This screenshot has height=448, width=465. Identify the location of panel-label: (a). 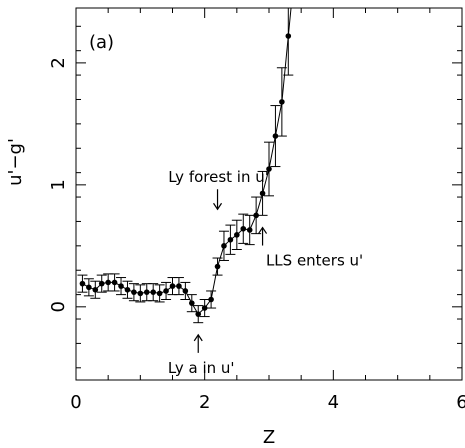
(101, 42).